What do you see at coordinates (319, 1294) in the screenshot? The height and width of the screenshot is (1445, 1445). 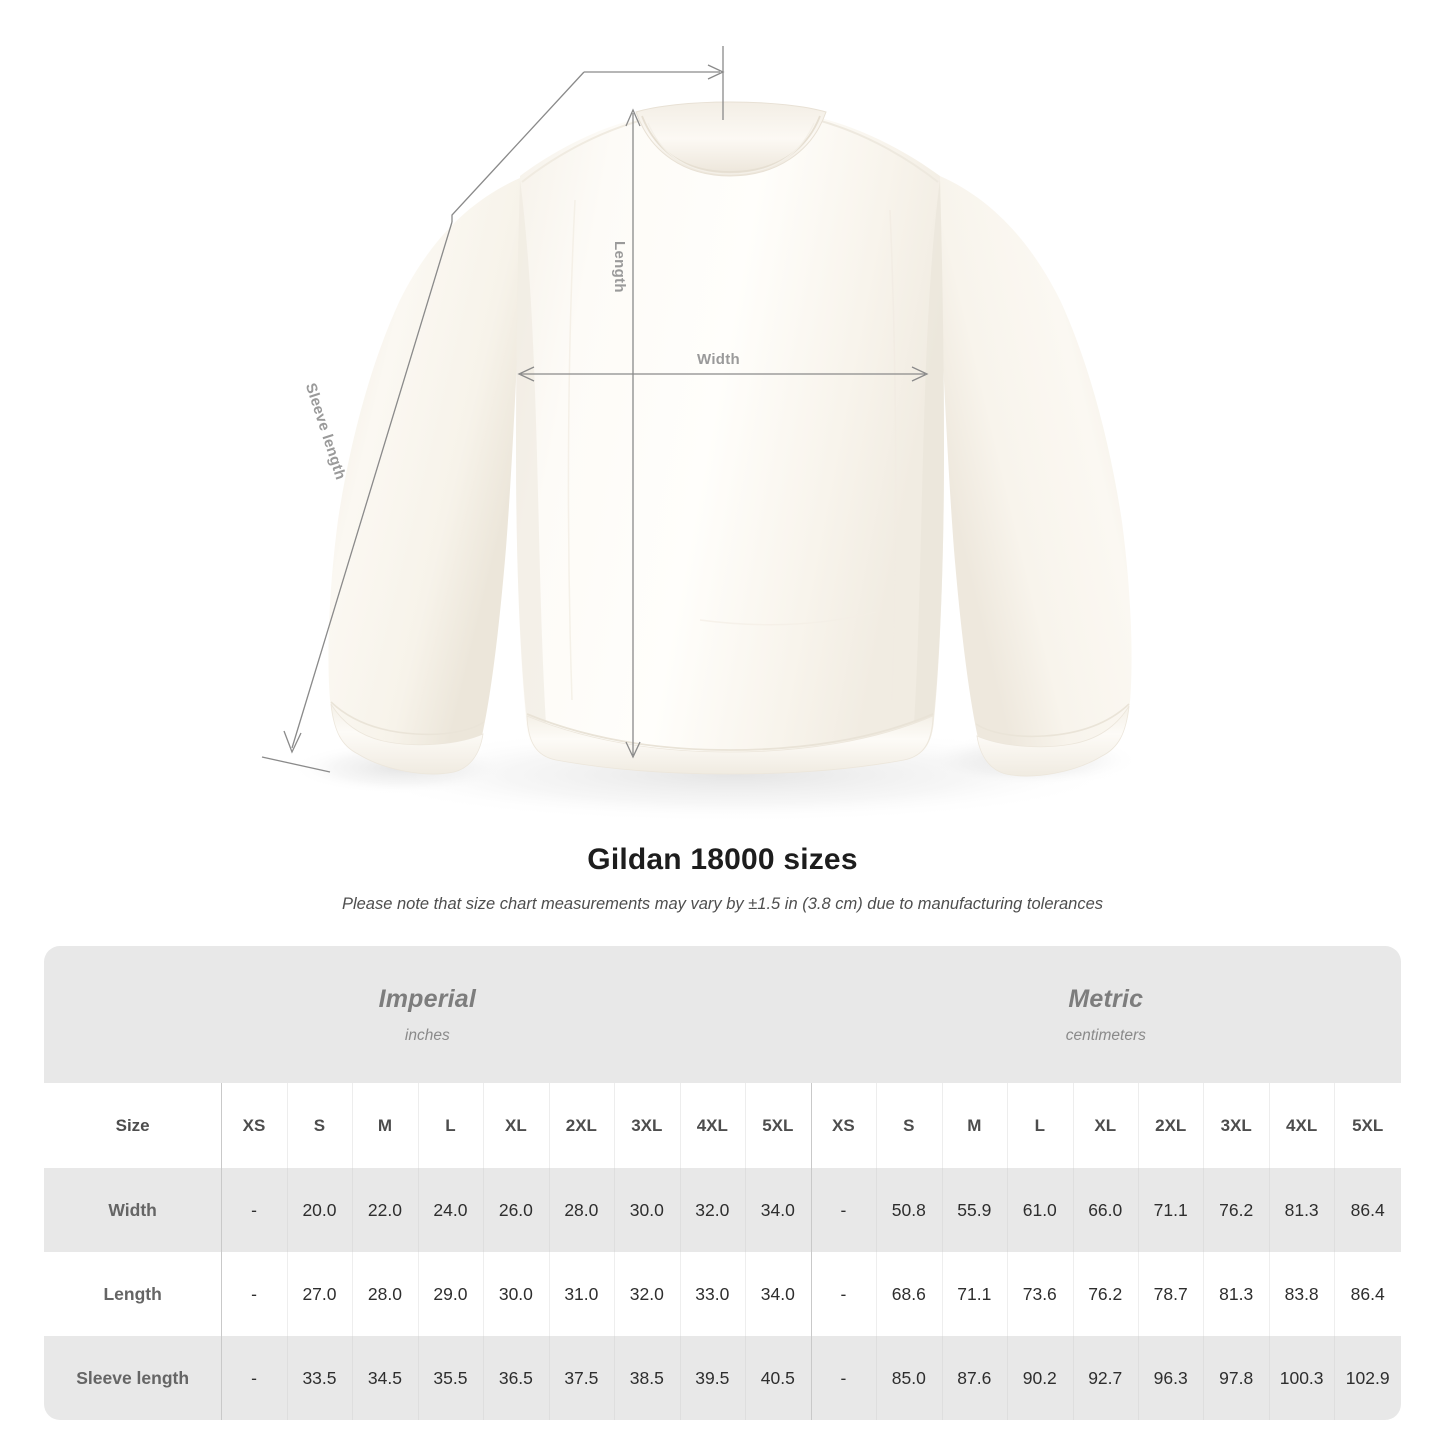 I see `cell-length-imperial-s: 27.0` at bounding box center [319, 1294].